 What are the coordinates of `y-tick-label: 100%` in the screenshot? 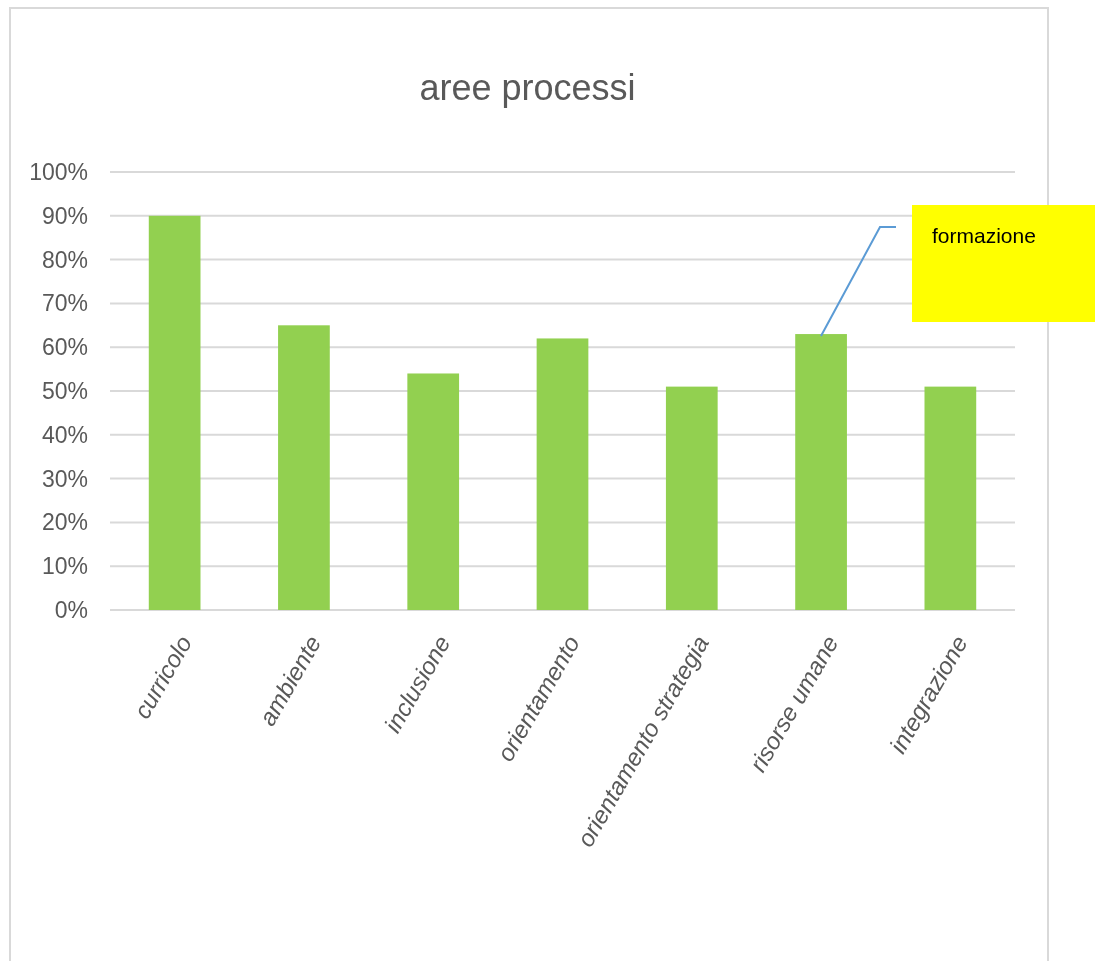 It's located at (58, 172).